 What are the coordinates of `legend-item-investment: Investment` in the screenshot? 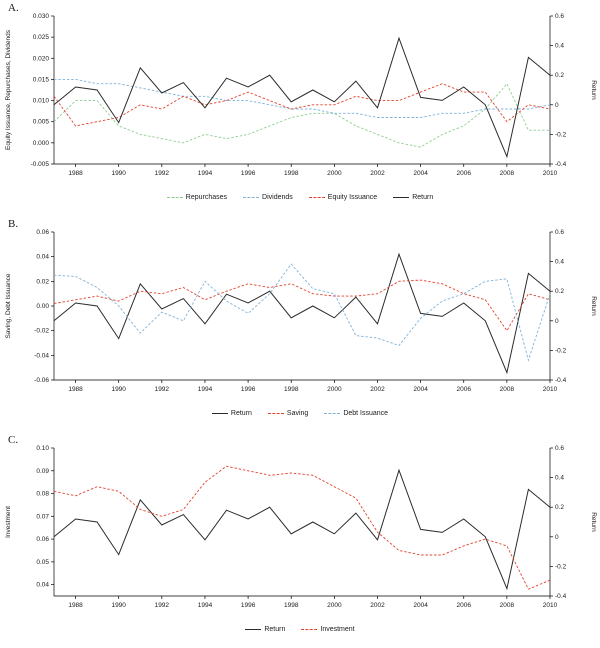 It's located at (328, 629).